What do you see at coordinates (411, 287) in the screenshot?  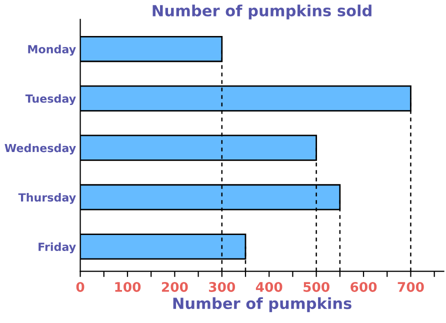 I see `x-tick-label: 700` at bounding box center [411, 287].